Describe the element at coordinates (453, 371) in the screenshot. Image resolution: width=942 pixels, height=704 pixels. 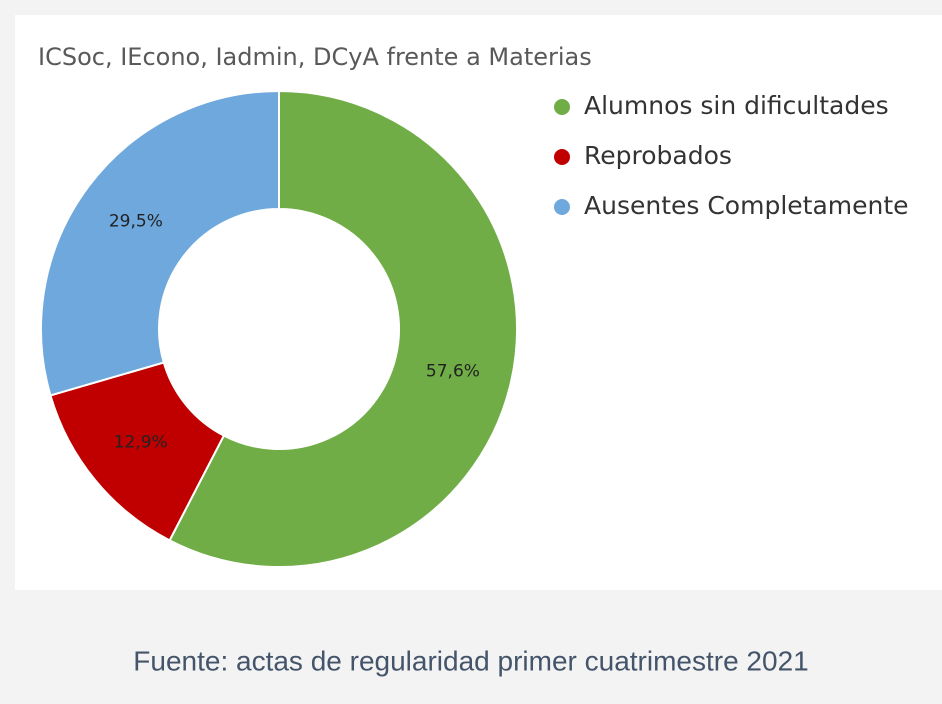
I see `data-label: 57,6%` at that location.